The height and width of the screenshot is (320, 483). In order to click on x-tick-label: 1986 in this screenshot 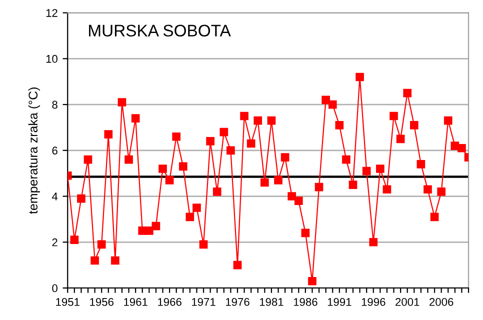, I will do `click(306, 302)`.